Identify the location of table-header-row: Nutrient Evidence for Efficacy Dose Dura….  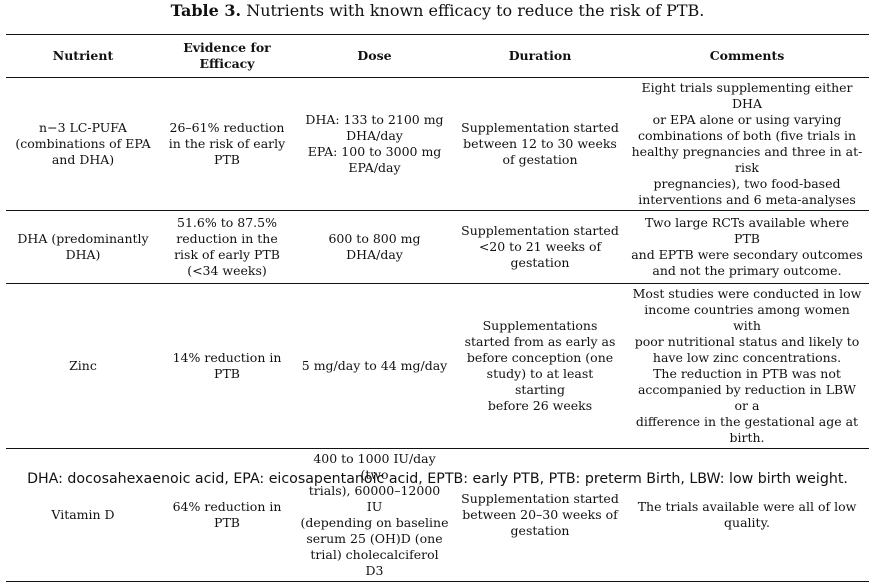
(437, 56).